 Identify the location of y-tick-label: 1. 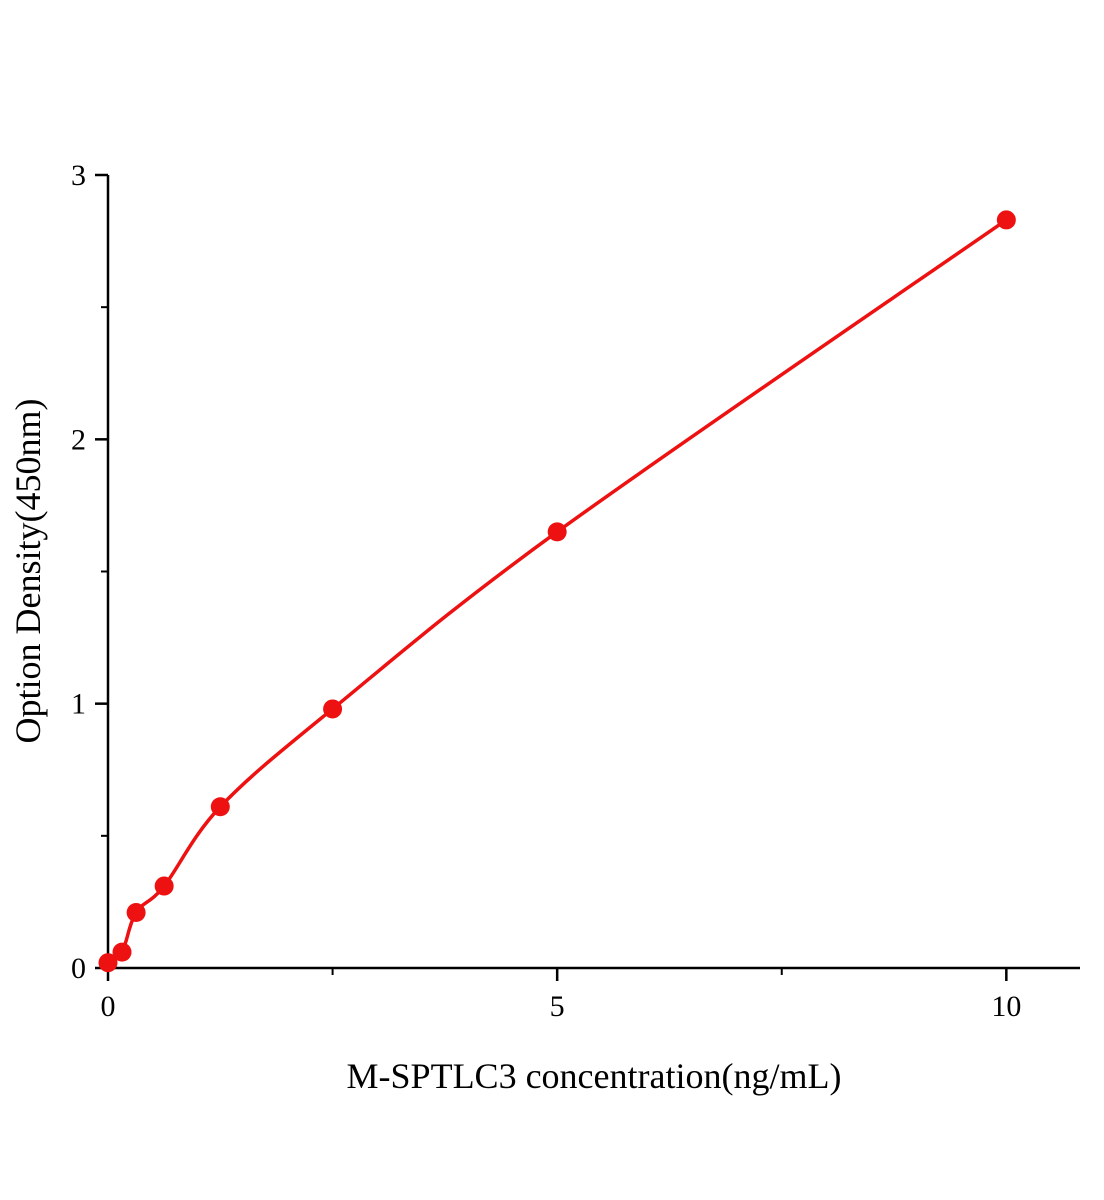
(78, 704).